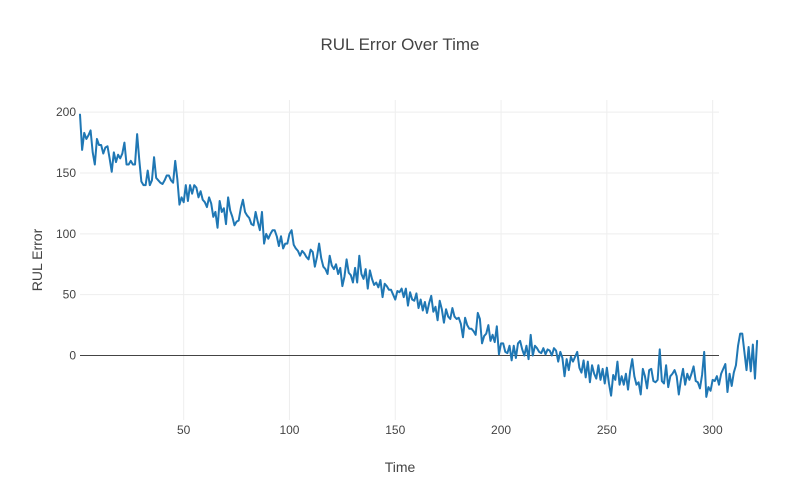 This screenshot has width=800, height=500. I want to click on x-tick-label-300: 300, so click(713, 430).